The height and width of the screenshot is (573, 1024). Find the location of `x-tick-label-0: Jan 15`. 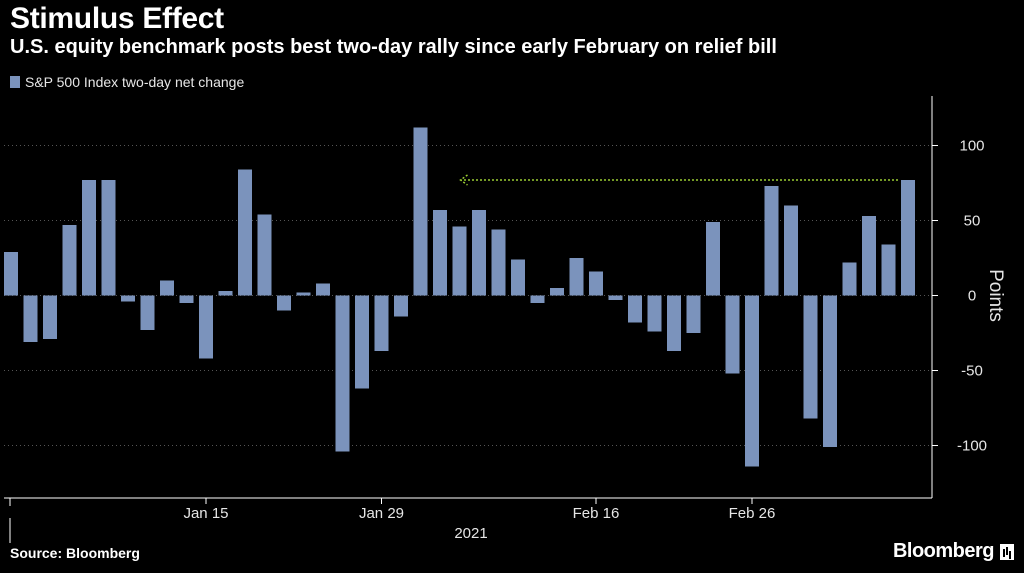

x-tick-label-0: Jan 15 is located at coordinates (205, 513).